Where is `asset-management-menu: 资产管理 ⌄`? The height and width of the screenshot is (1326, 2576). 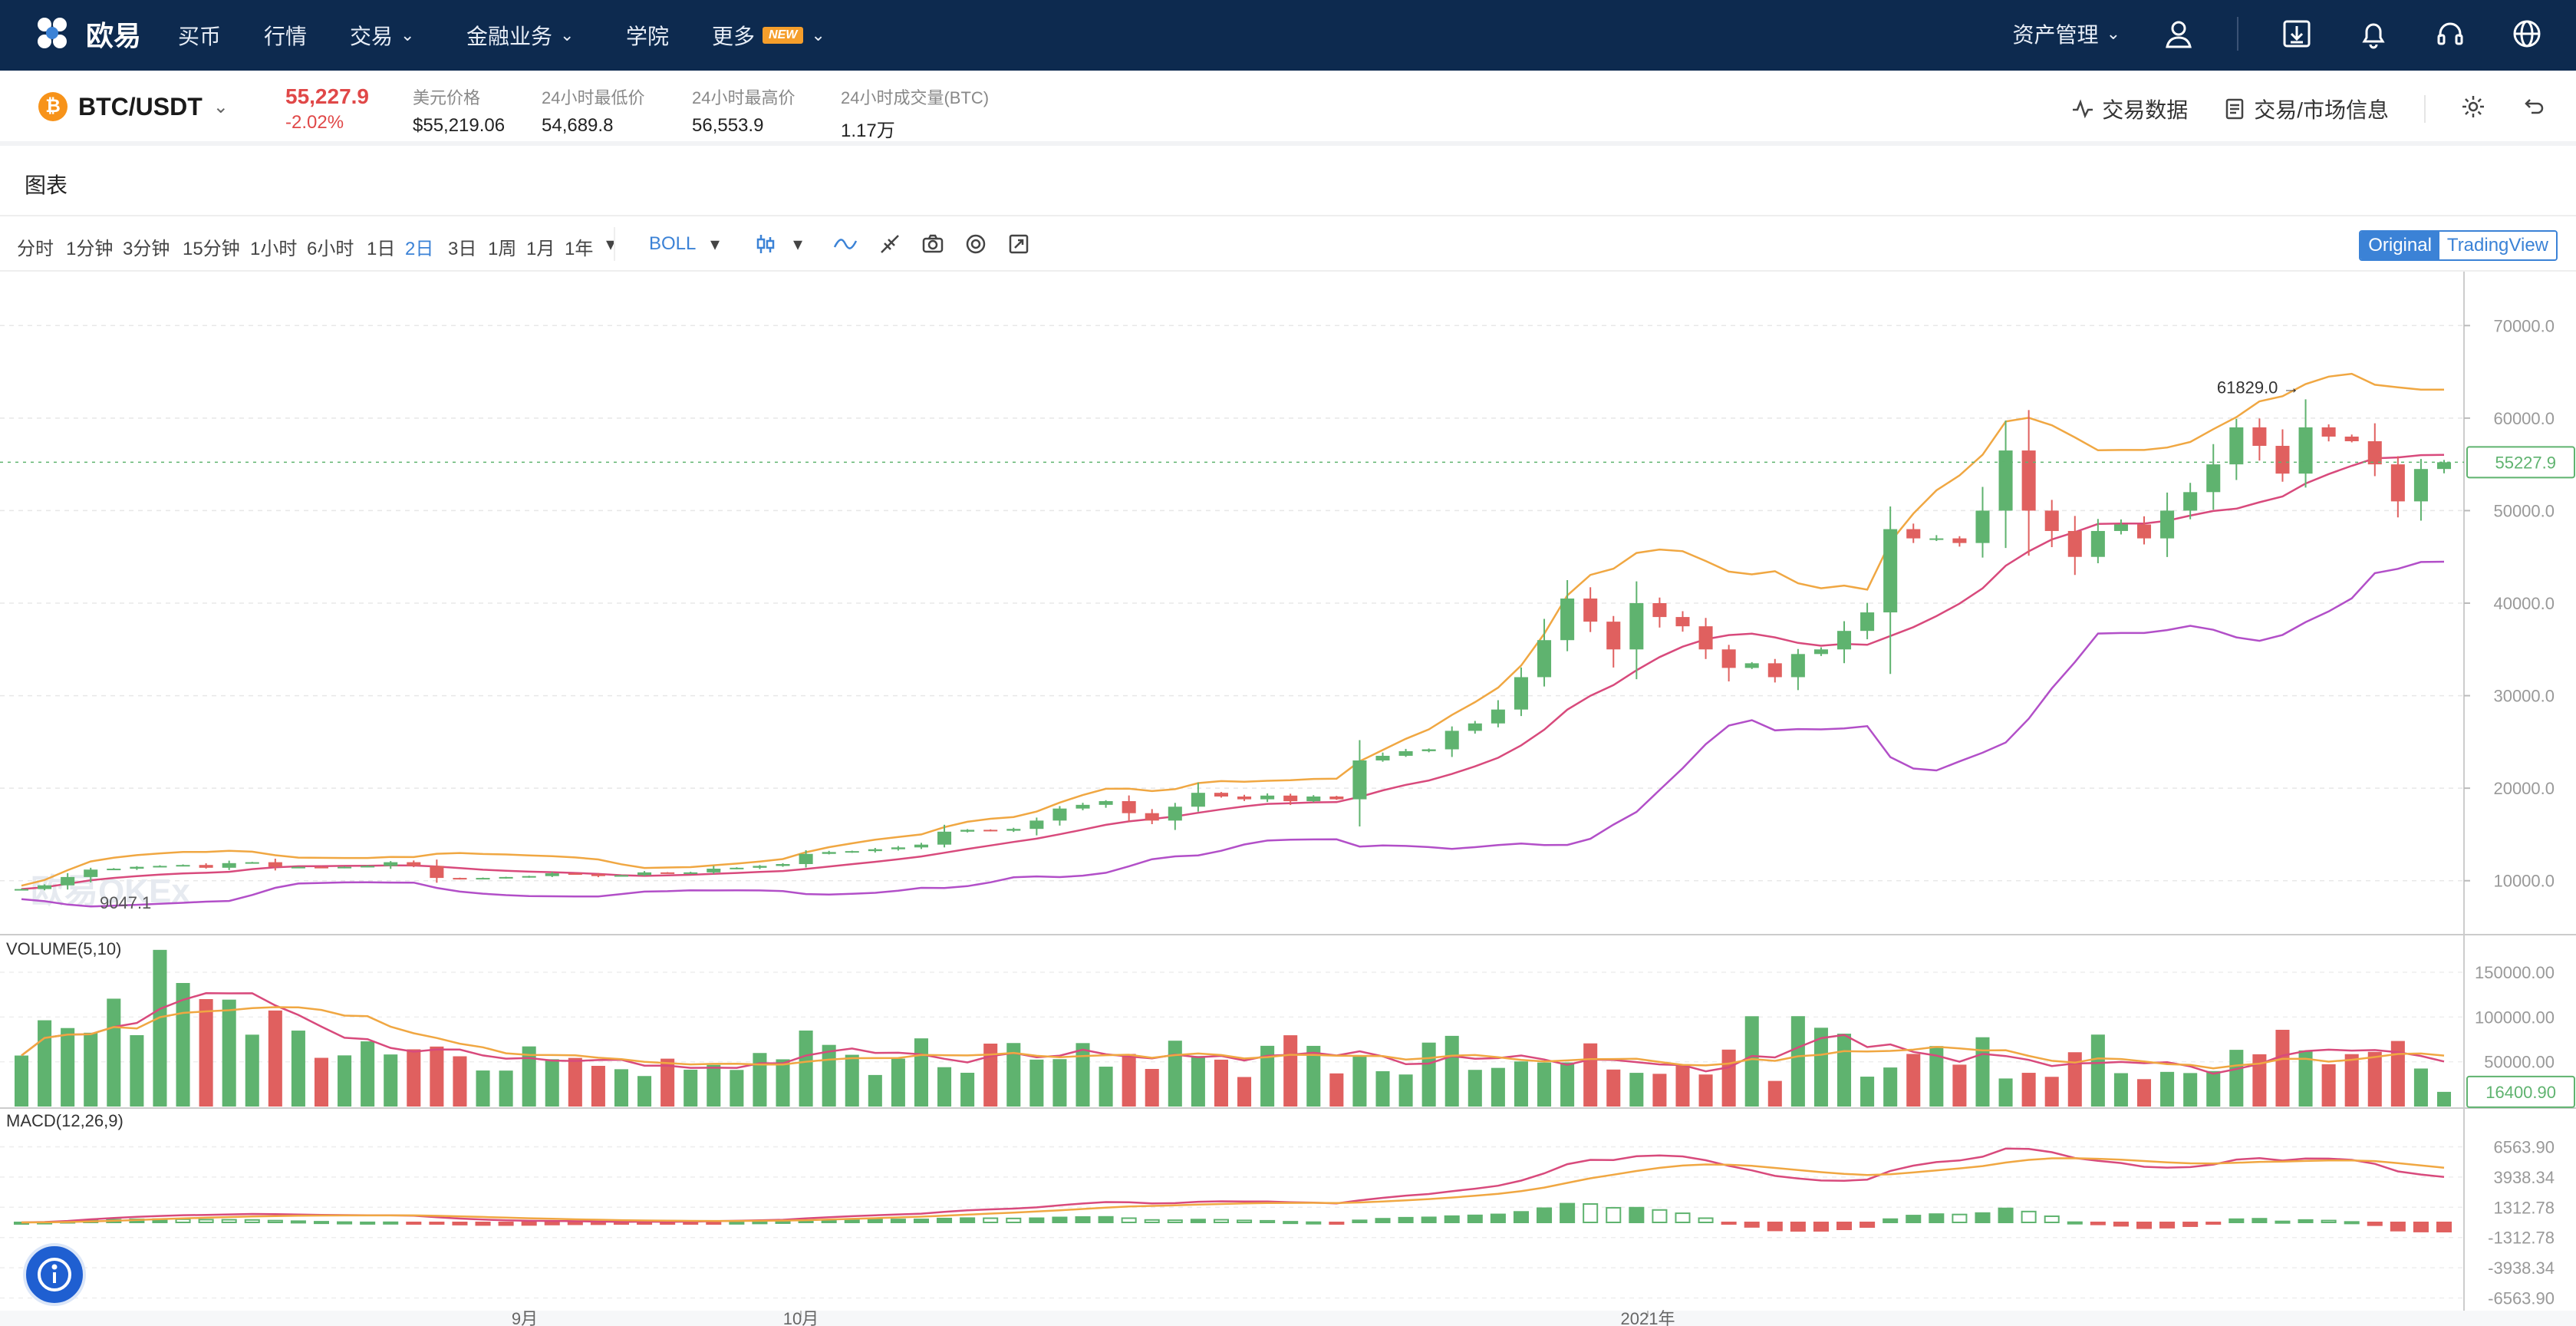
asset-management-menu: 资产管理 ⌄ is located at coordinates (2066, 33).